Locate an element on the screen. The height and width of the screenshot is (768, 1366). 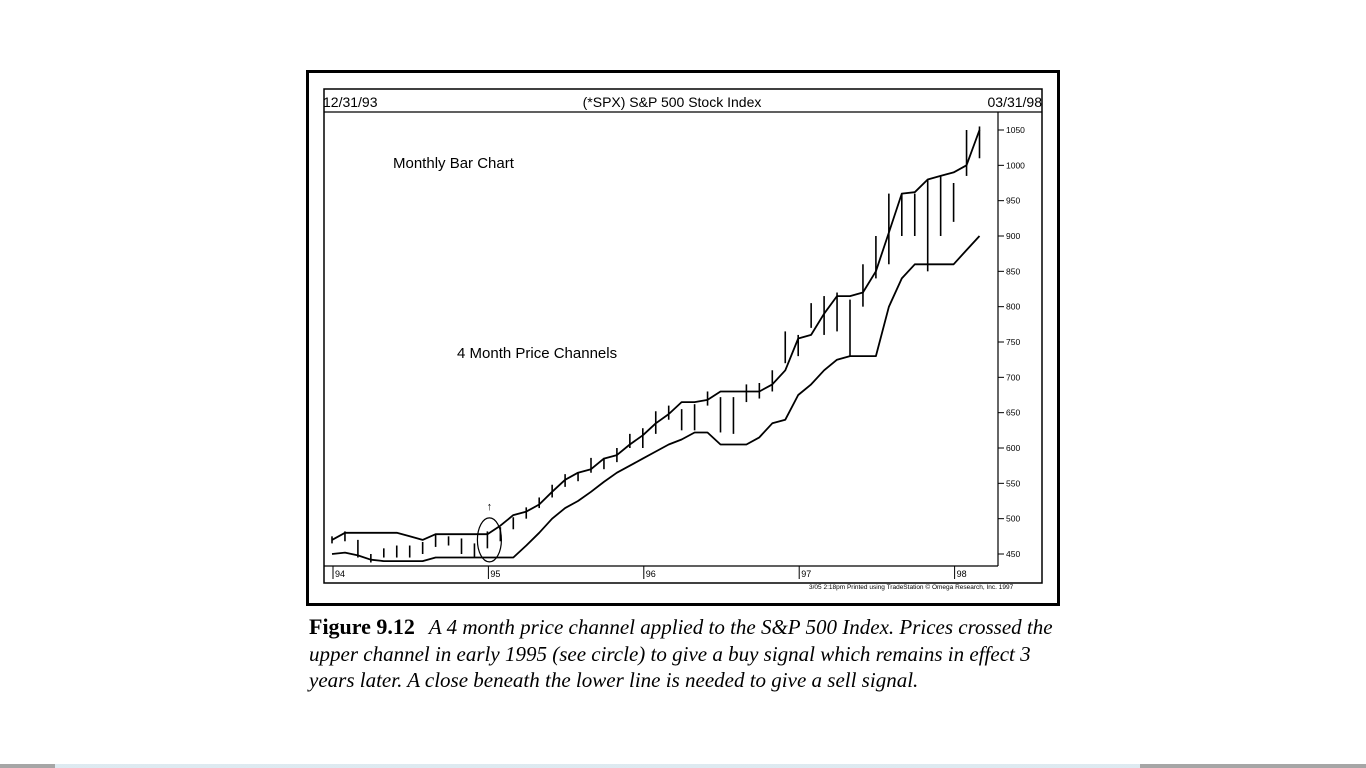
buy-signal-circle is located at coordinates (489, 540).